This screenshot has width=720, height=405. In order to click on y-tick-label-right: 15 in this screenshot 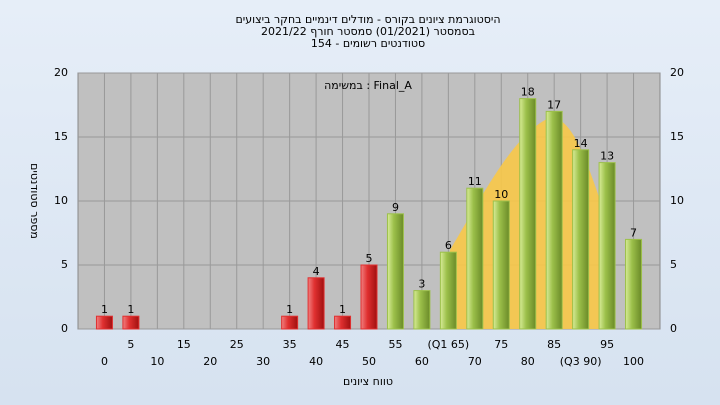, I will do `click(677, 136)`.